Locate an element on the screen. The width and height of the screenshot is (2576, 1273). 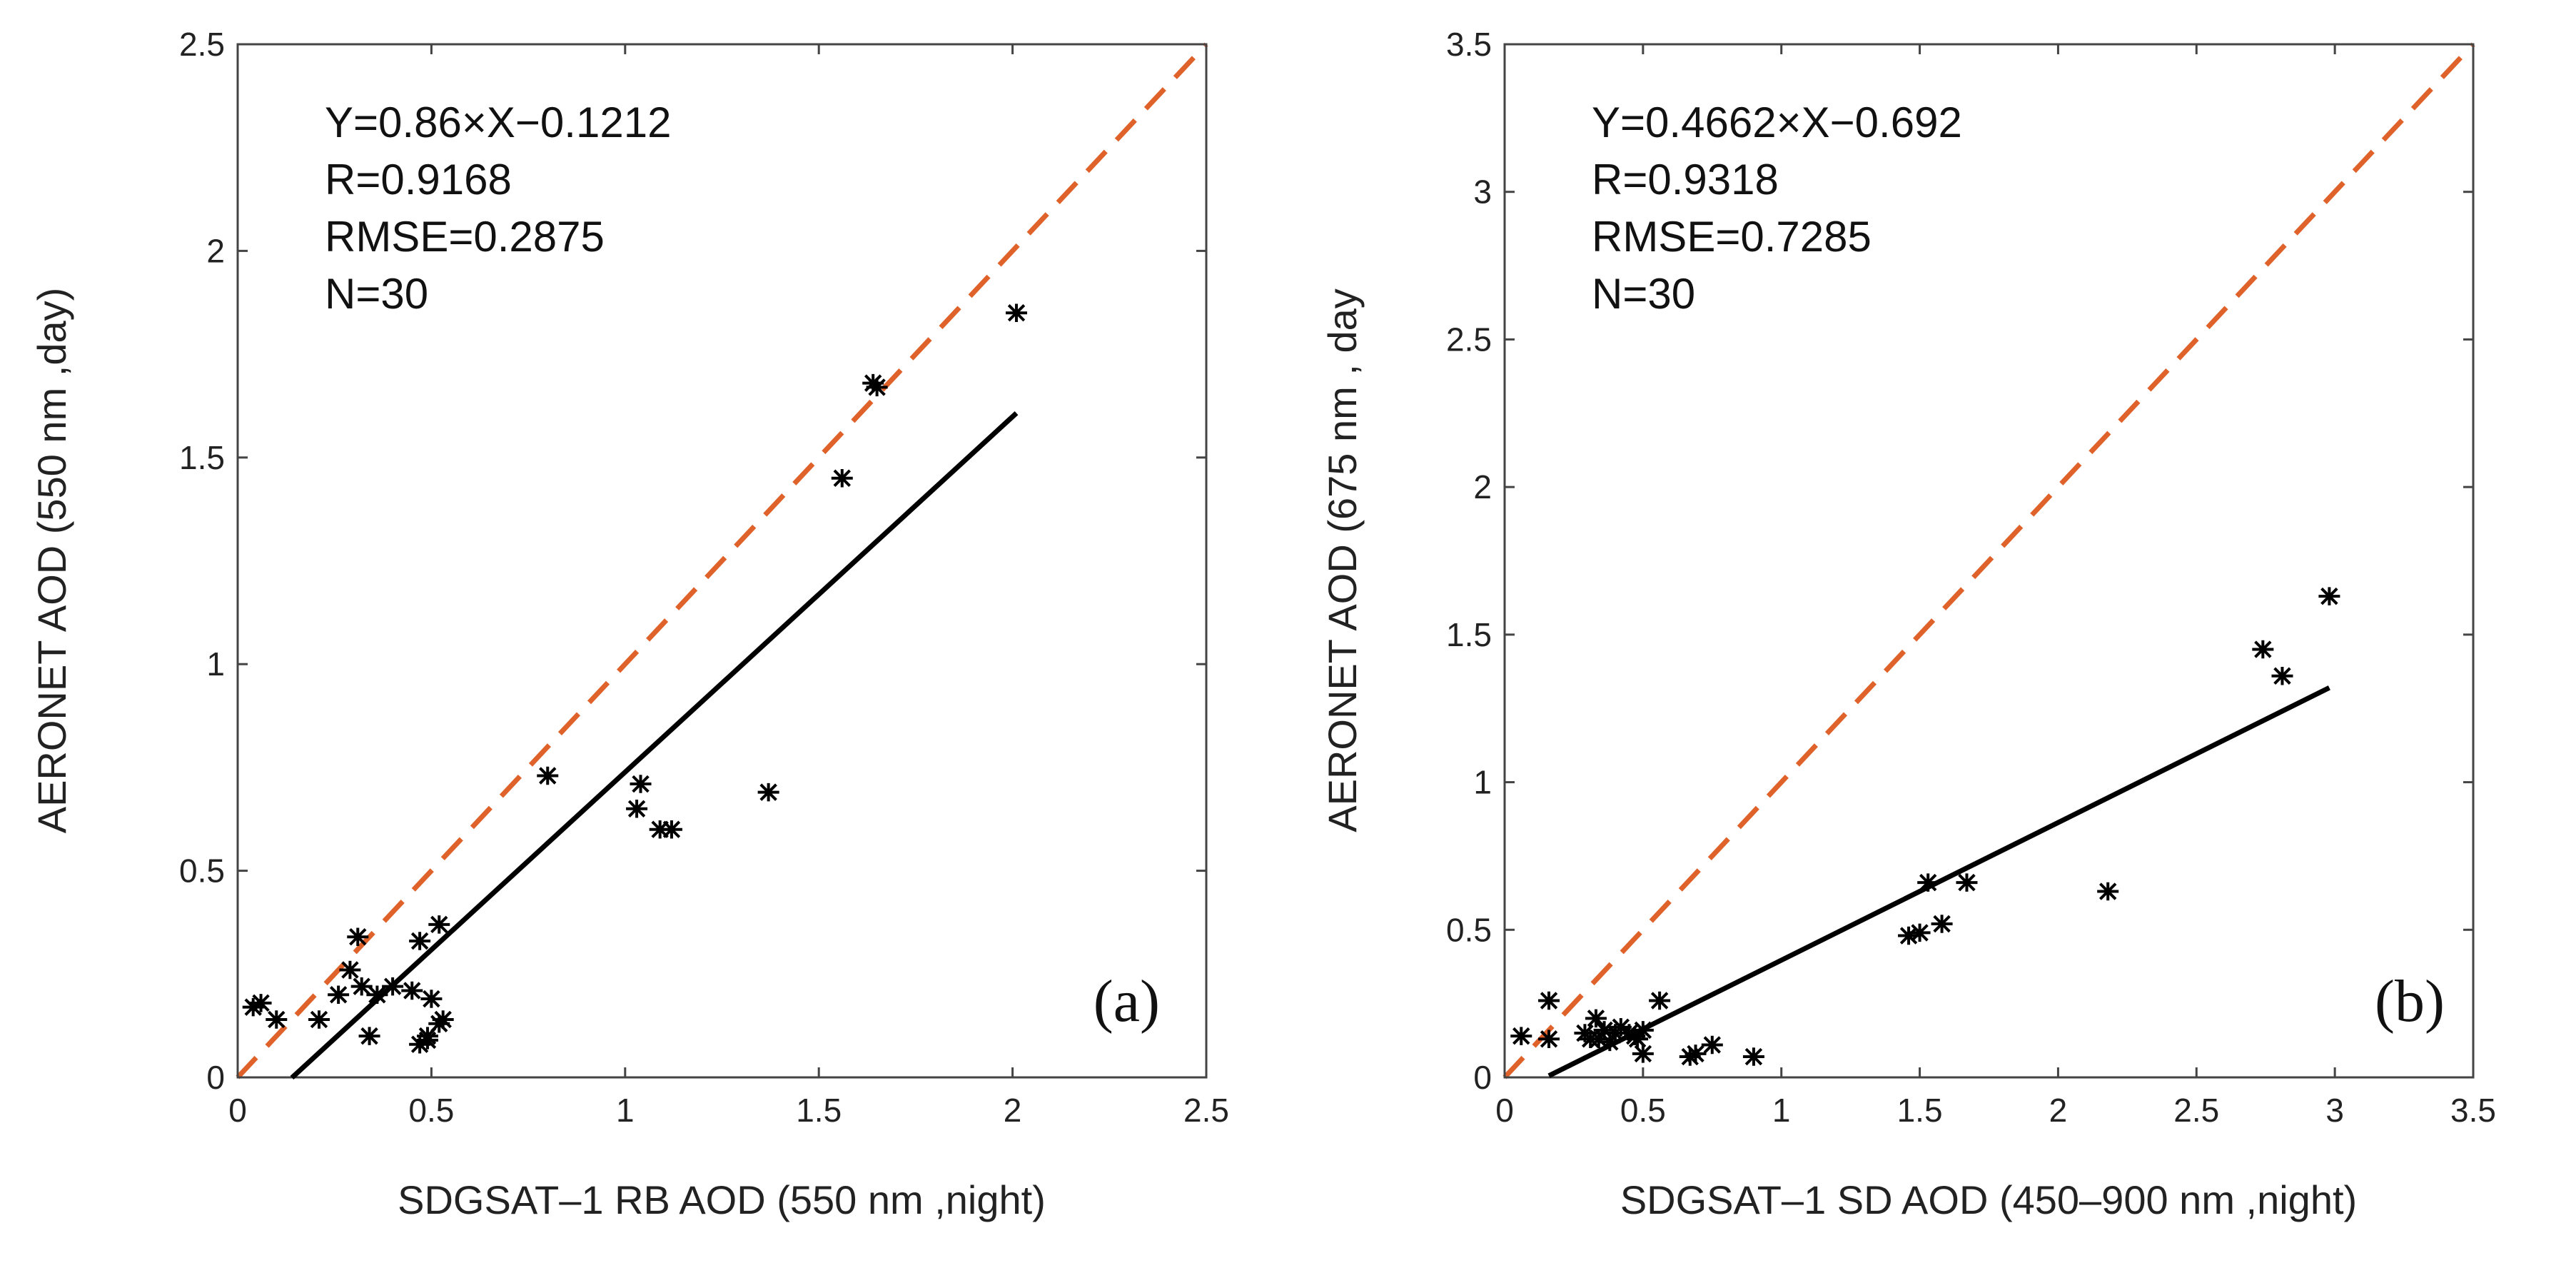
annotation-equation-b: Y=0.4662×X−0.692 is located at coordinates (1777, 122).